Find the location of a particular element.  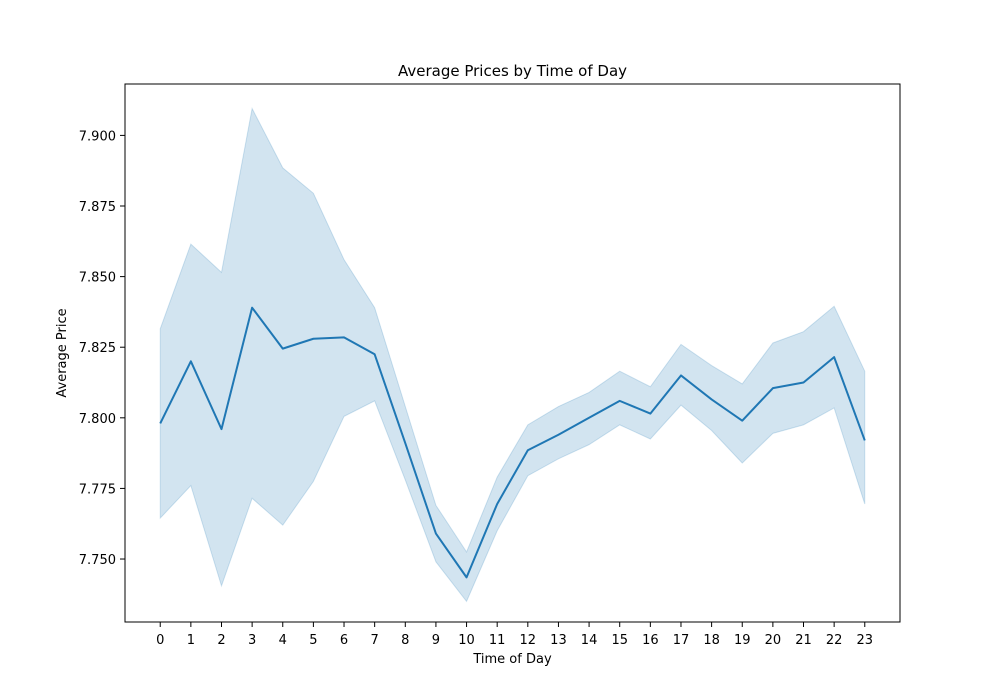

x-tick-label: 3 is located at coordinates (252, 640).